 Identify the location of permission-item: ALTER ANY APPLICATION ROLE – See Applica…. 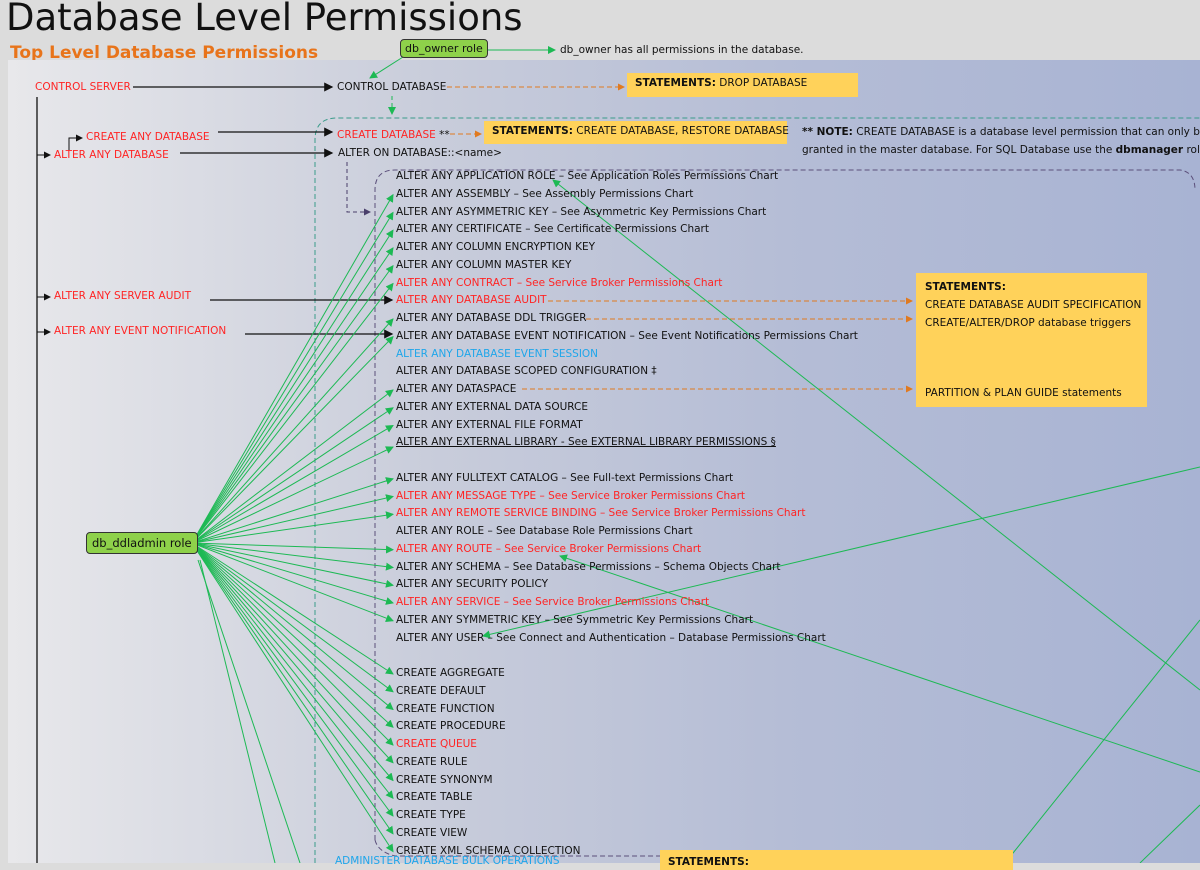
(587, 176).